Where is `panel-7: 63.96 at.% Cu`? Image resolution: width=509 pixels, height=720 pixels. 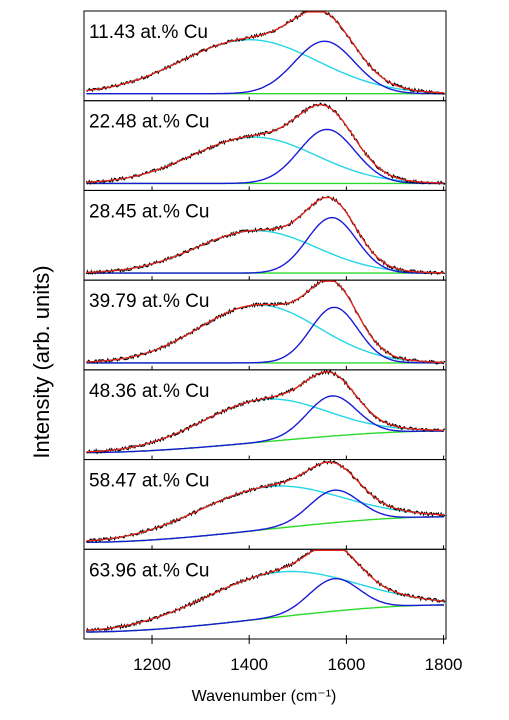
panel-7: 63.96 at.% Cu is located at coordinates (265, 594).